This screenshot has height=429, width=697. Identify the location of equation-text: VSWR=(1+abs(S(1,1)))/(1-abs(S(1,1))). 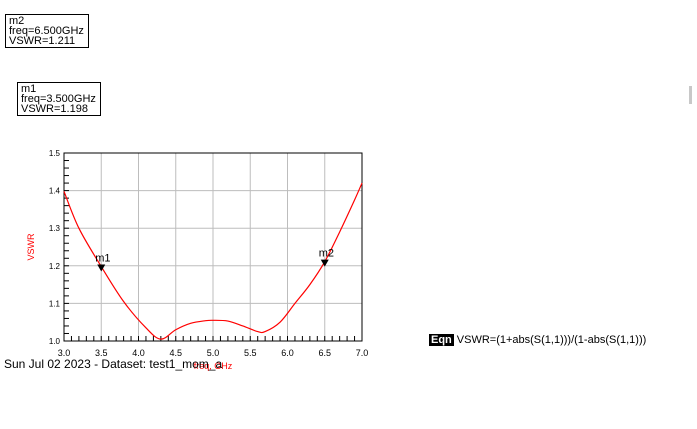
(551, 340).